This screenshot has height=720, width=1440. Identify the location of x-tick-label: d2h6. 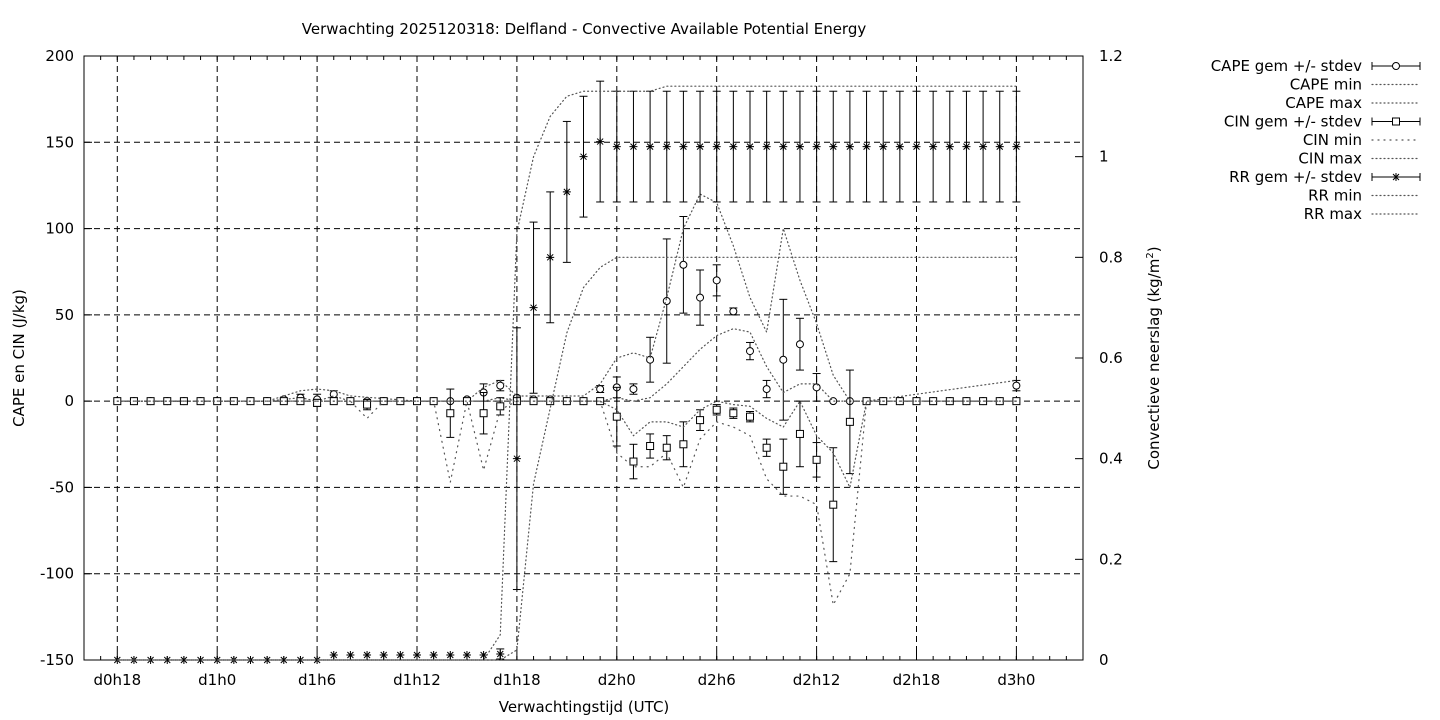
(717, 680).